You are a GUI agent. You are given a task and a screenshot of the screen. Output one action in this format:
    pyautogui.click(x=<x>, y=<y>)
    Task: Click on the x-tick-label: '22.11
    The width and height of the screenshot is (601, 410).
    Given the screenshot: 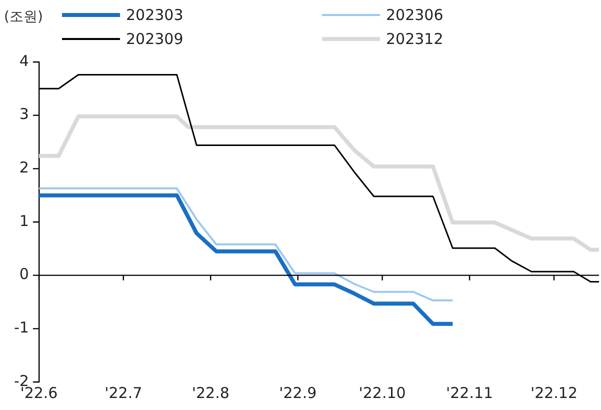 What is the action you would take?
    pyautogui.click(x=470, y=393)
    